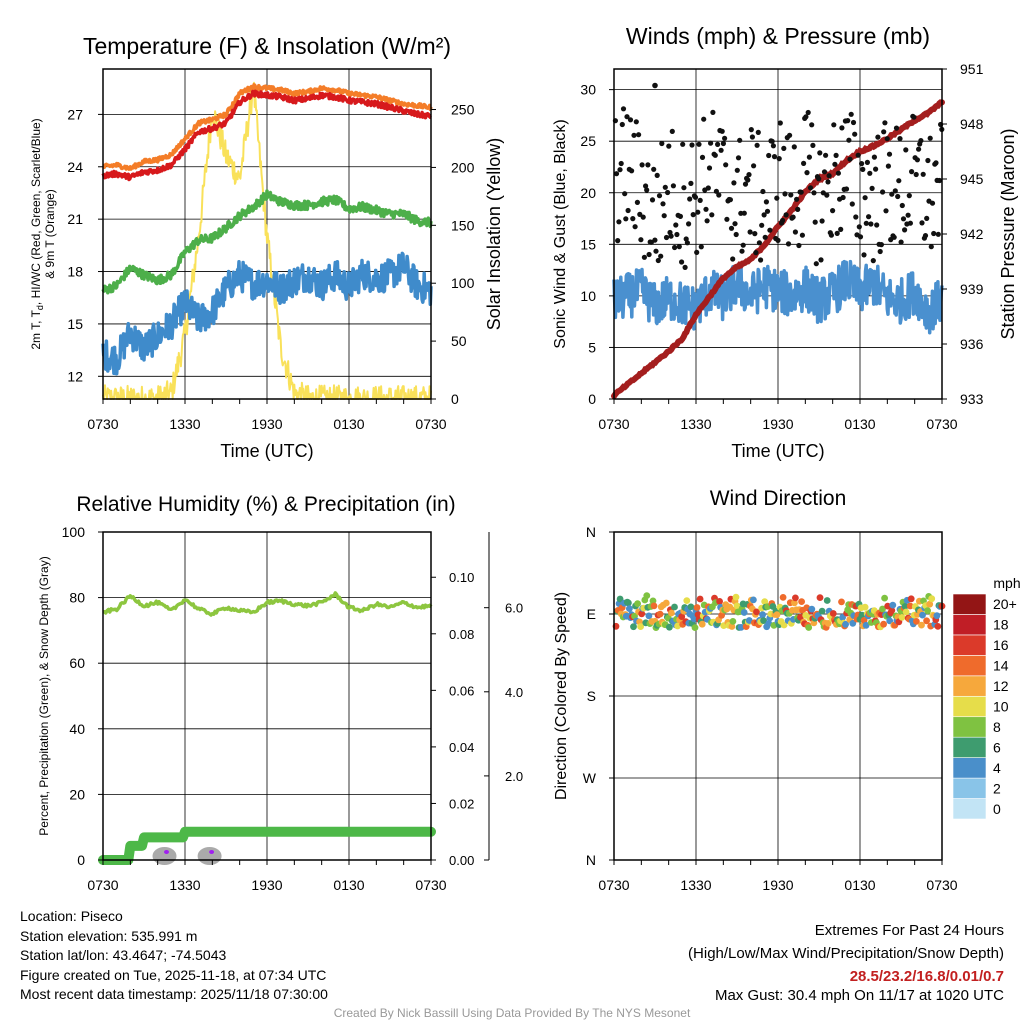  I want to click on pressure-tick-label: 939, so click(972, 289).